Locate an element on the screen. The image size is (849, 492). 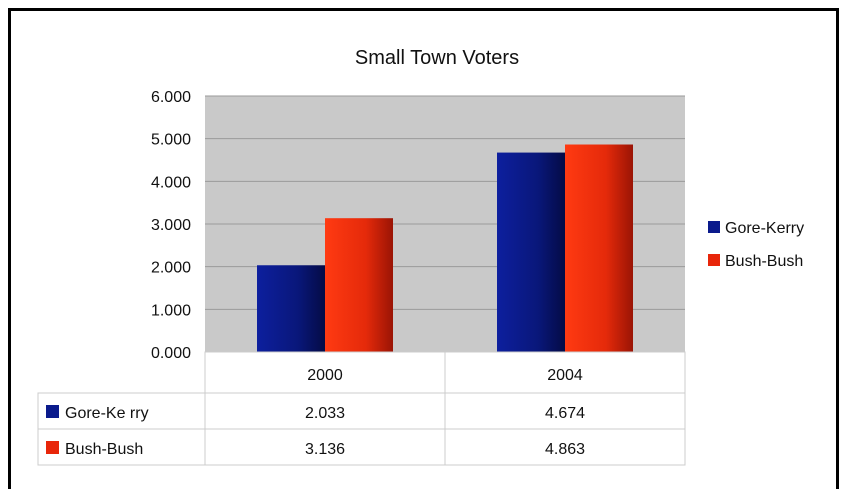
y-tick-label: 3.000 is located at coordinates (171, 225).